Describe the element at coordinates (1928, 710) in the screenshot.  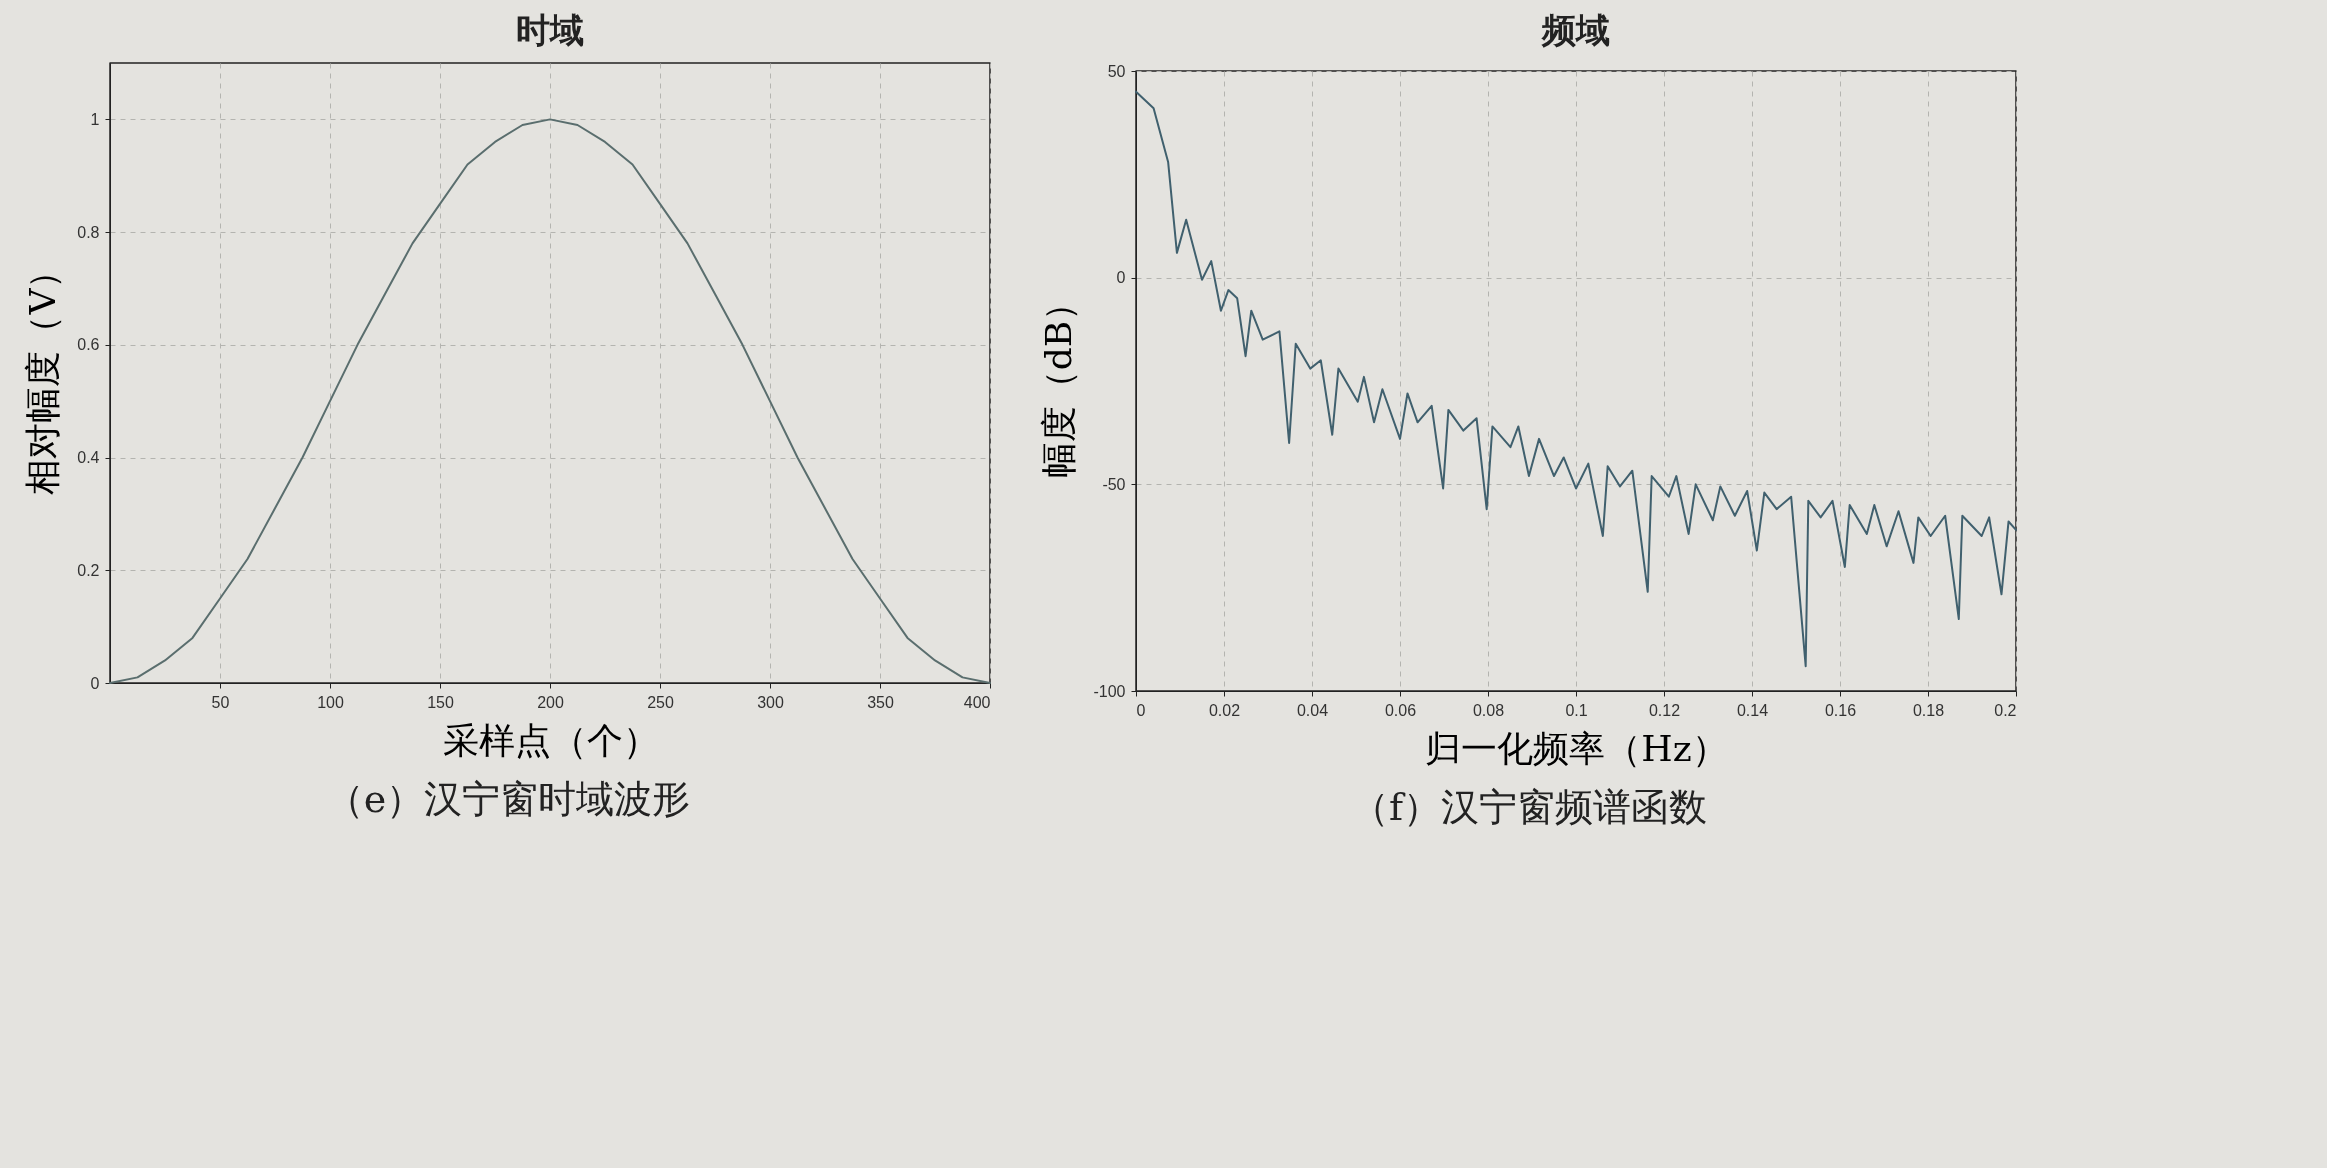
I see `x-tick-label: 0.18` at that location.